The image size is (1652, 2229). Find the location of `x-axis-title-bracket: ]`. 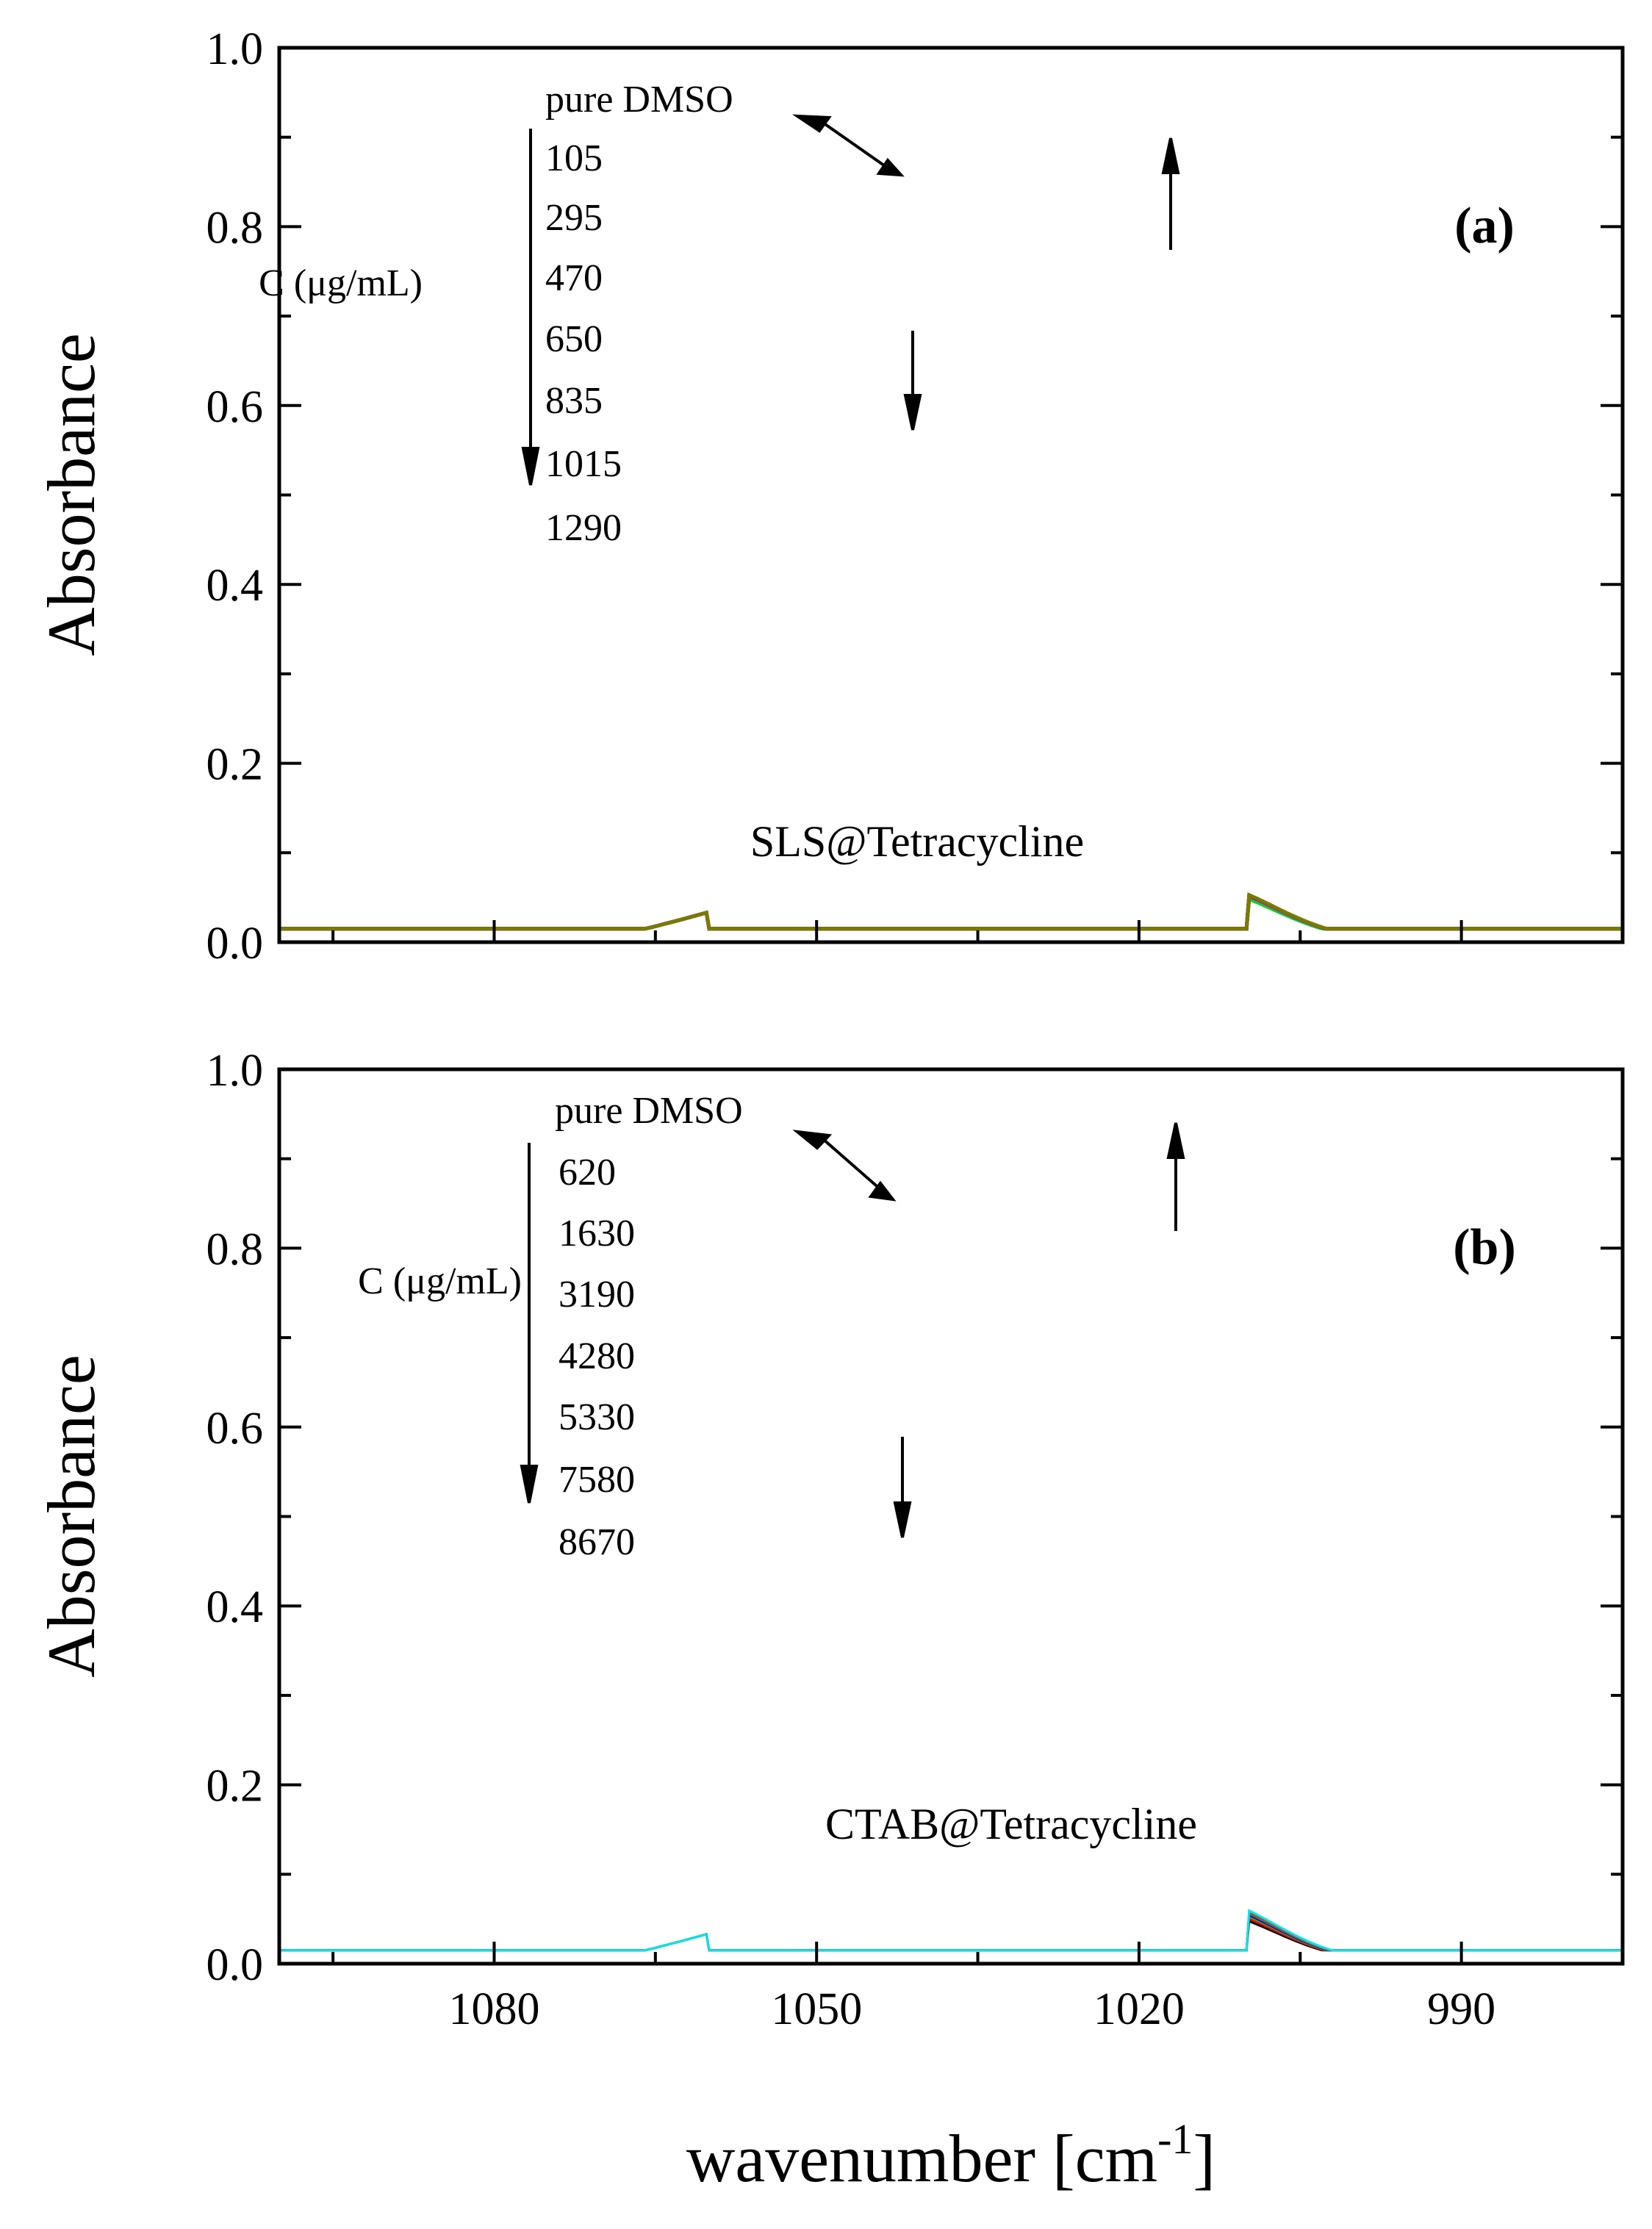

x-axis-title-bracket: ] is located at coordinates (1204, 2158).